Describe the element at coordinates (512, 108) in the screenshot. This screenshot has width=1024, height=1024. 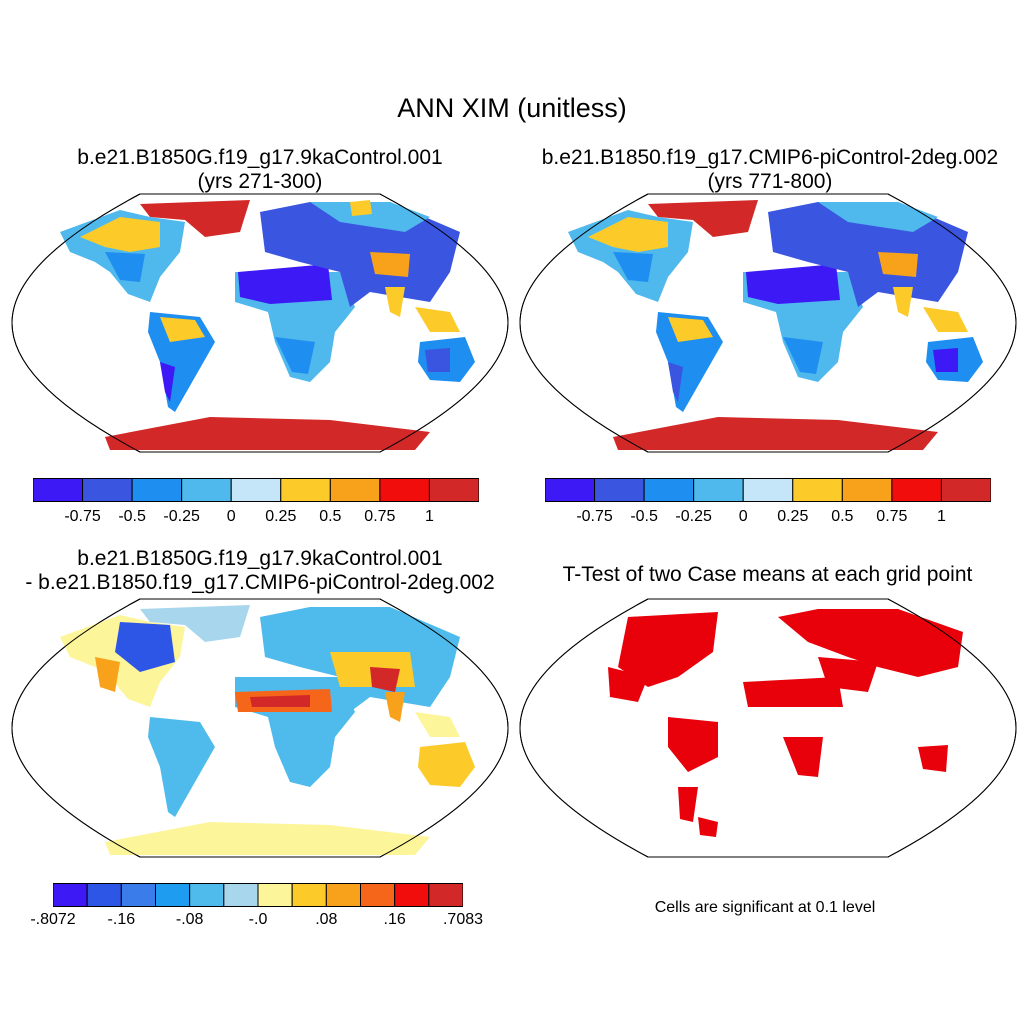
I see `figure-title: ANN XIM (unitless)` at that location.